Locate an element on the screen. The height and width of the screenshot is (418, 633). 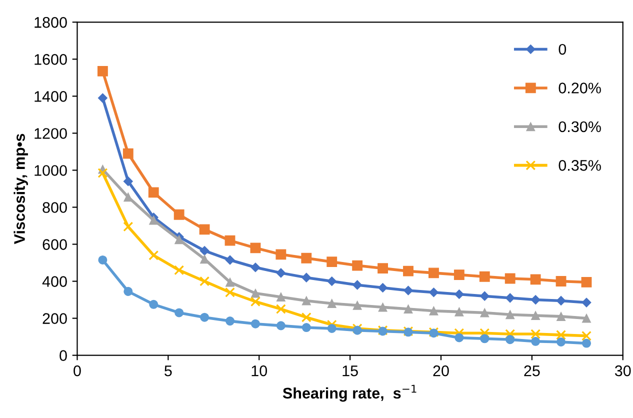
x-tick-label: 25 is located at coordinates (532, 370).